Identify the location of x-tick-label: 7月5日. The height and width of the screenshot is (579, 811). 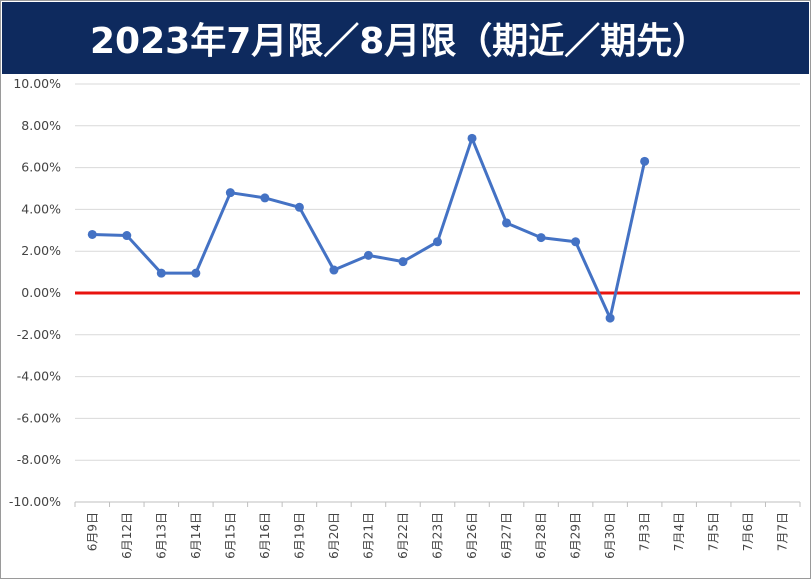
(714, 531).